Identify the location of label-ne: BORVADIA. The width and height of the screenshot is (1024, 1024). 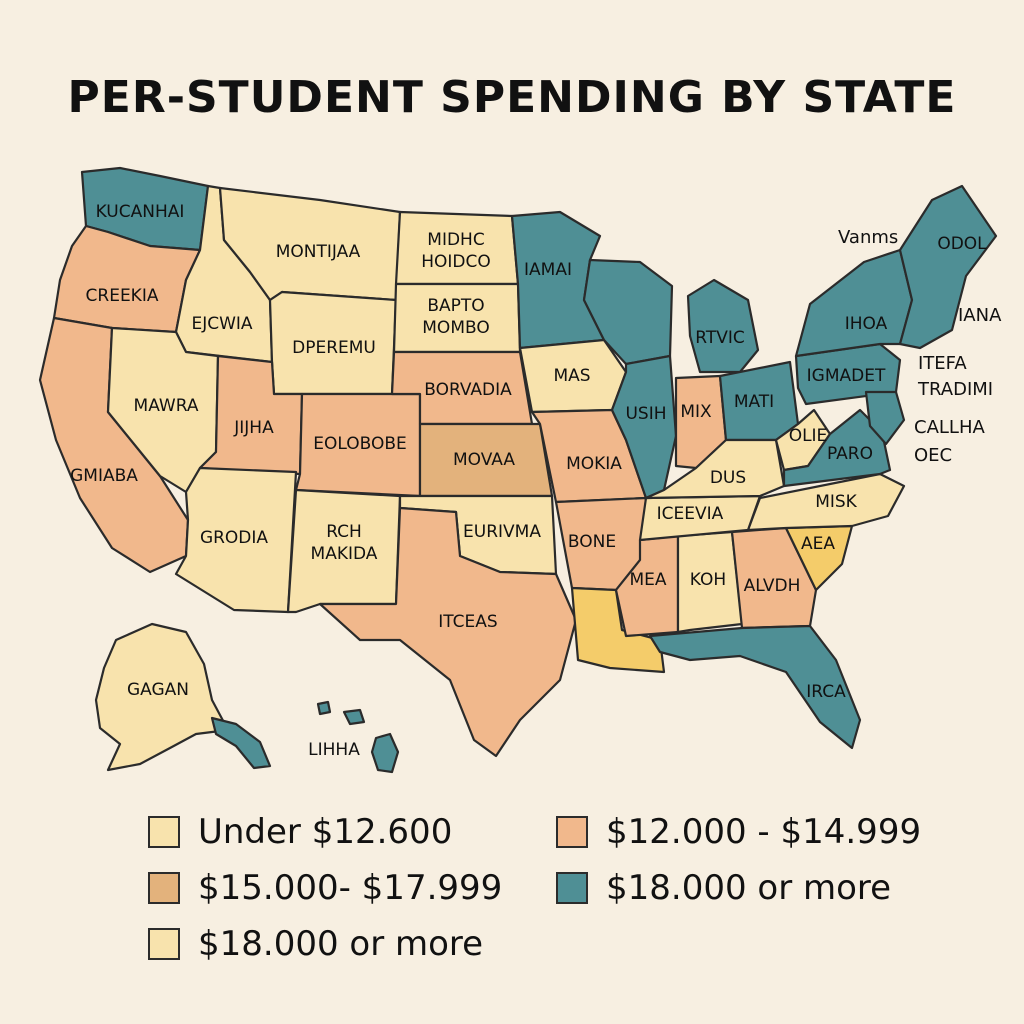
(468, 390).